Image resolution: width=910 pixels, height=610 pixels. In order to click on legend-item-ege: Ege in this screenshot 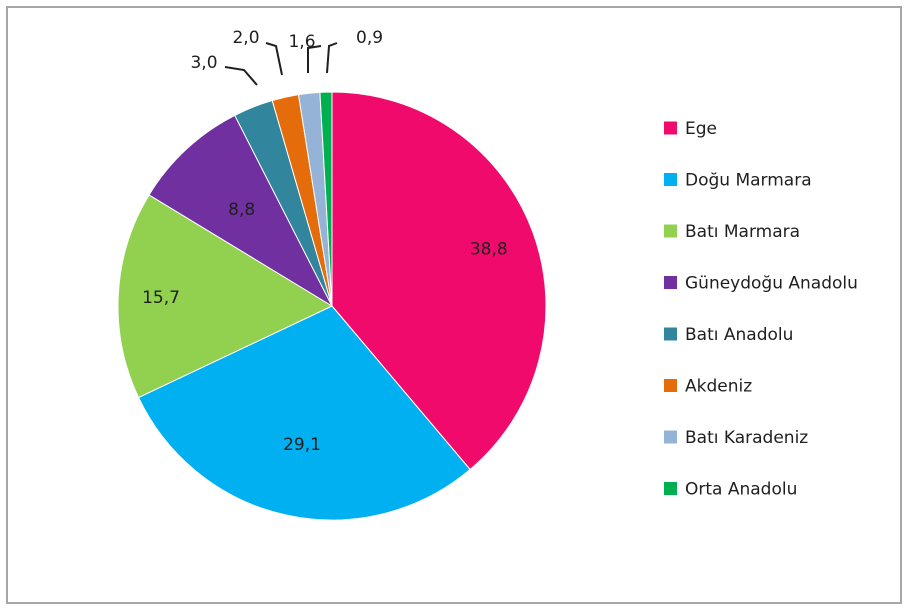, I will do `click(690, 129)`.